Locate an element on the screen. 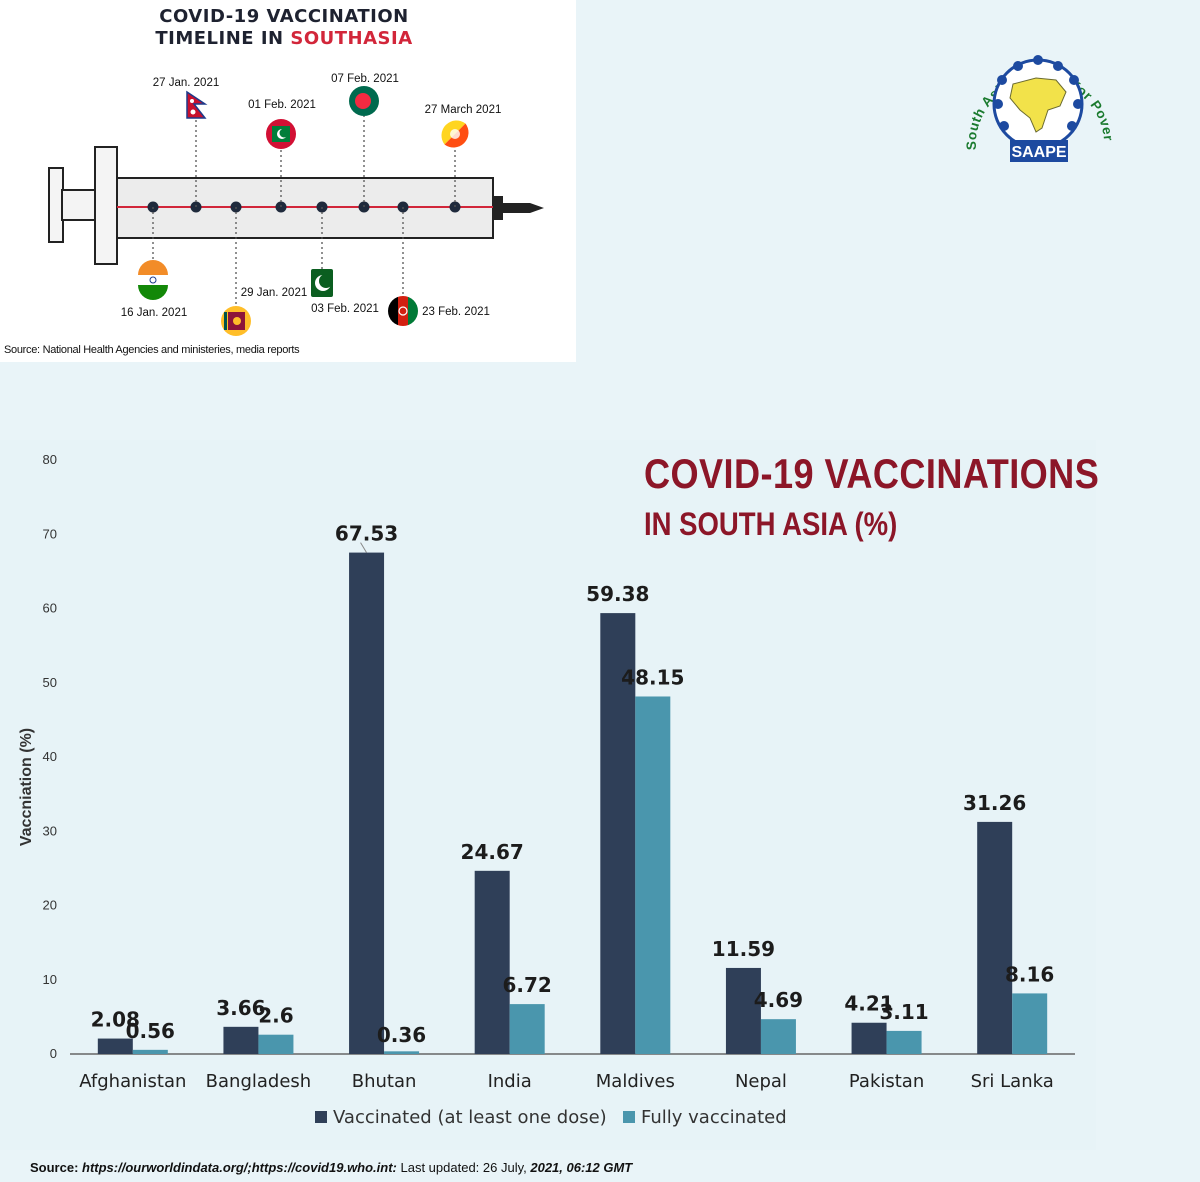  data-label: 59.38 is located at coordinates (617, 594).